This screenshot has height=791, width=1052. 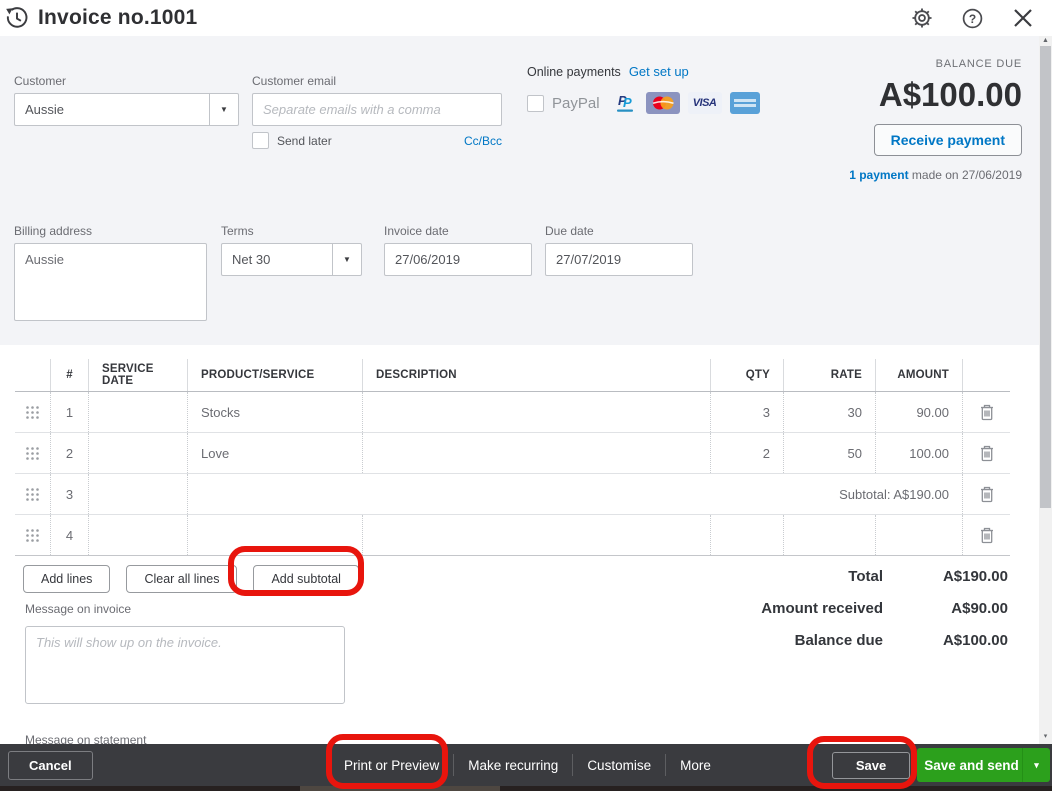 I want to click on product-cell: Love, so click(x=274, y=453).